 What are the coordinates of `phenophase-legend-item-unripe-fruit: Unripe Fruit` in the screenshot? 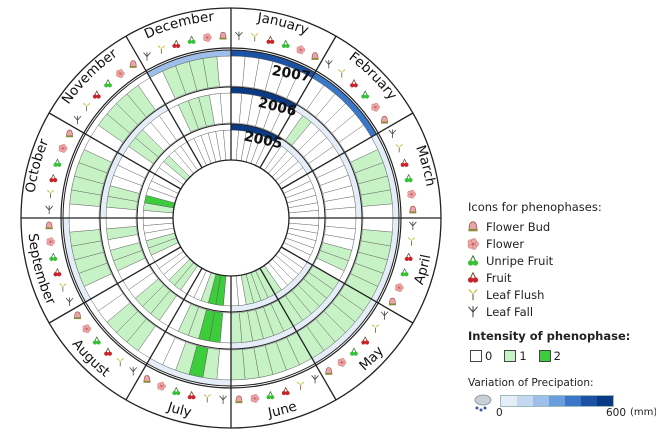 It's located at (559, 260).